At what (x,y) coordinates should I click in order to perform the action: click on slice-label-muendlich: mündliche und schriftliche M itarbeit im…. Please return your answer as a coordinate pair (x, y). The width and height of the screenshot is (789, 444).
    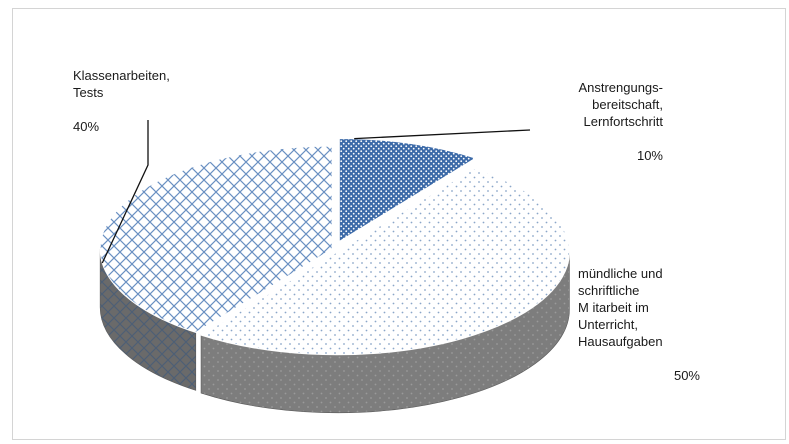
    Looking at the image, I should click on (648, 324).